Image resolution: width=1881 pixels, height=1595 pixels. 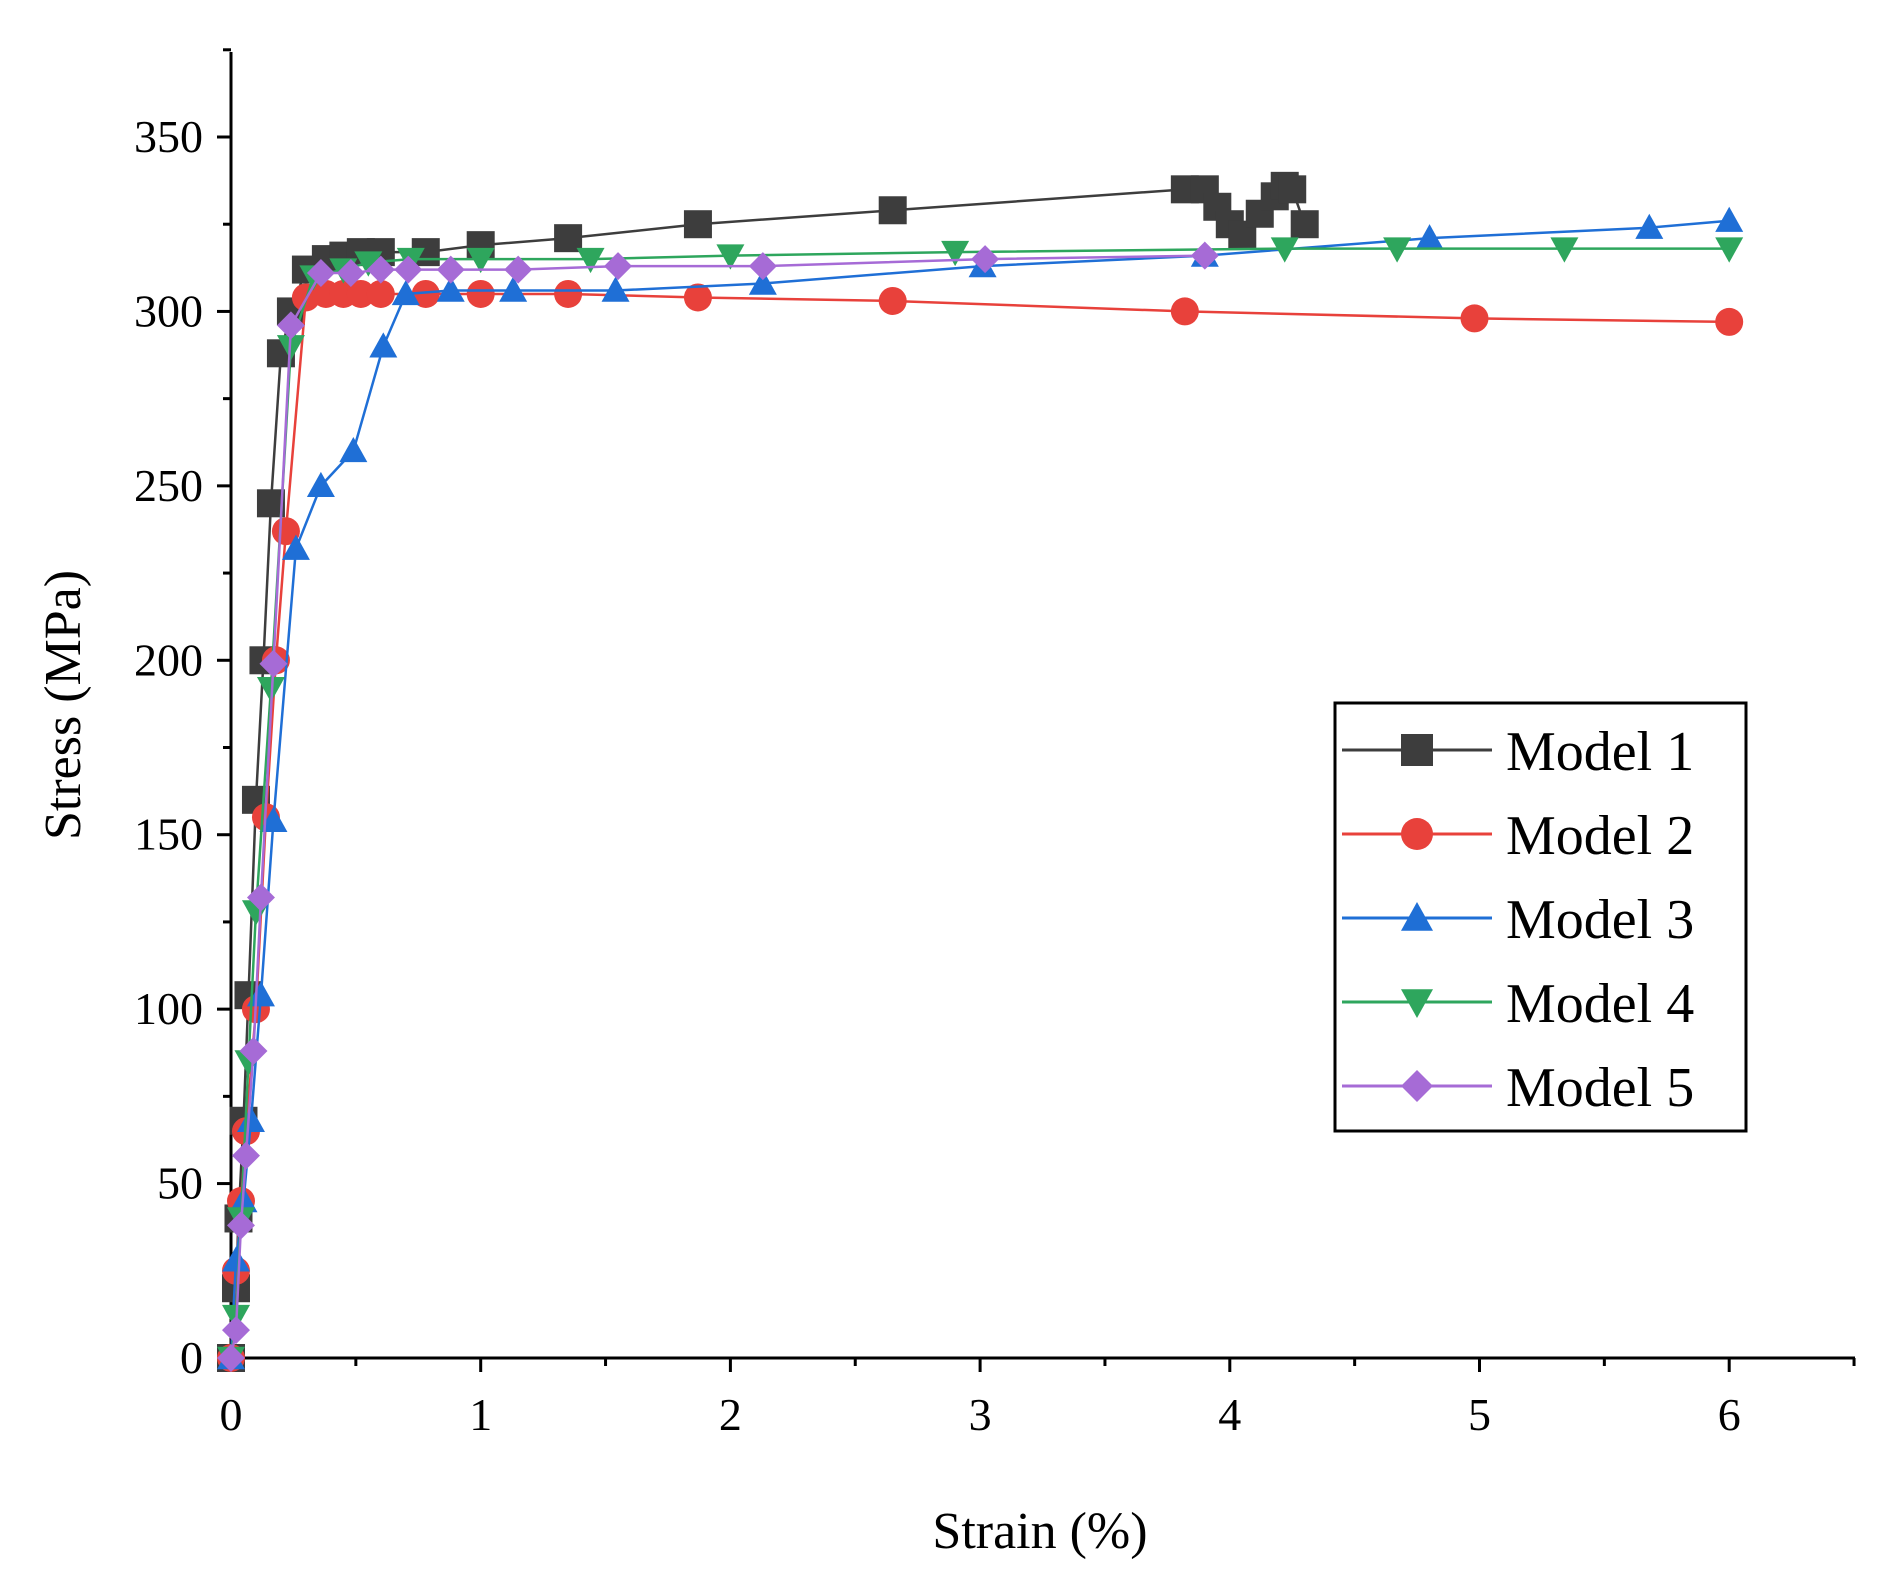 What do you see at coordinates (1479, 1414) in the screenshot?
I see `x-tick-label: 5` at bounding box center [1479, 1414].